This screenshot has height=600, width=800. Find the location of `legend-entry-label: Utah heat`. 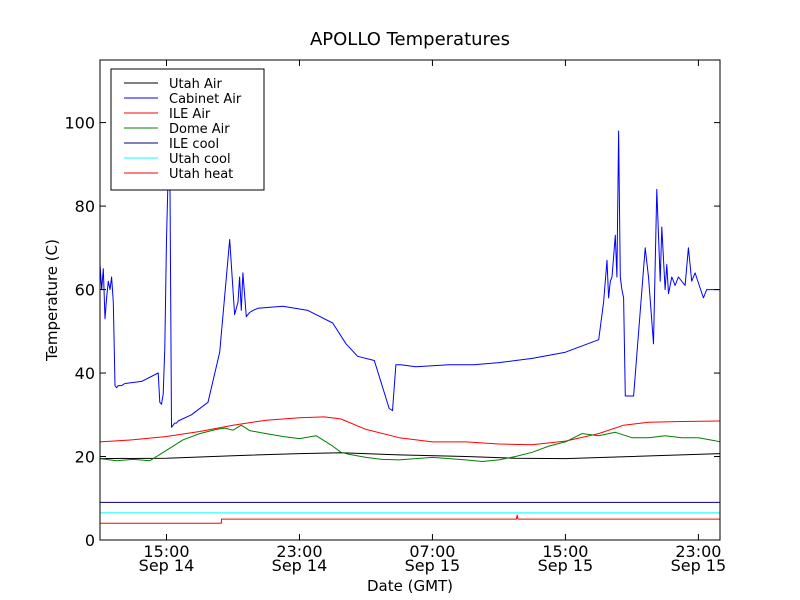

legend-entry-label: Utah heat is located at coordinates (201, 174).